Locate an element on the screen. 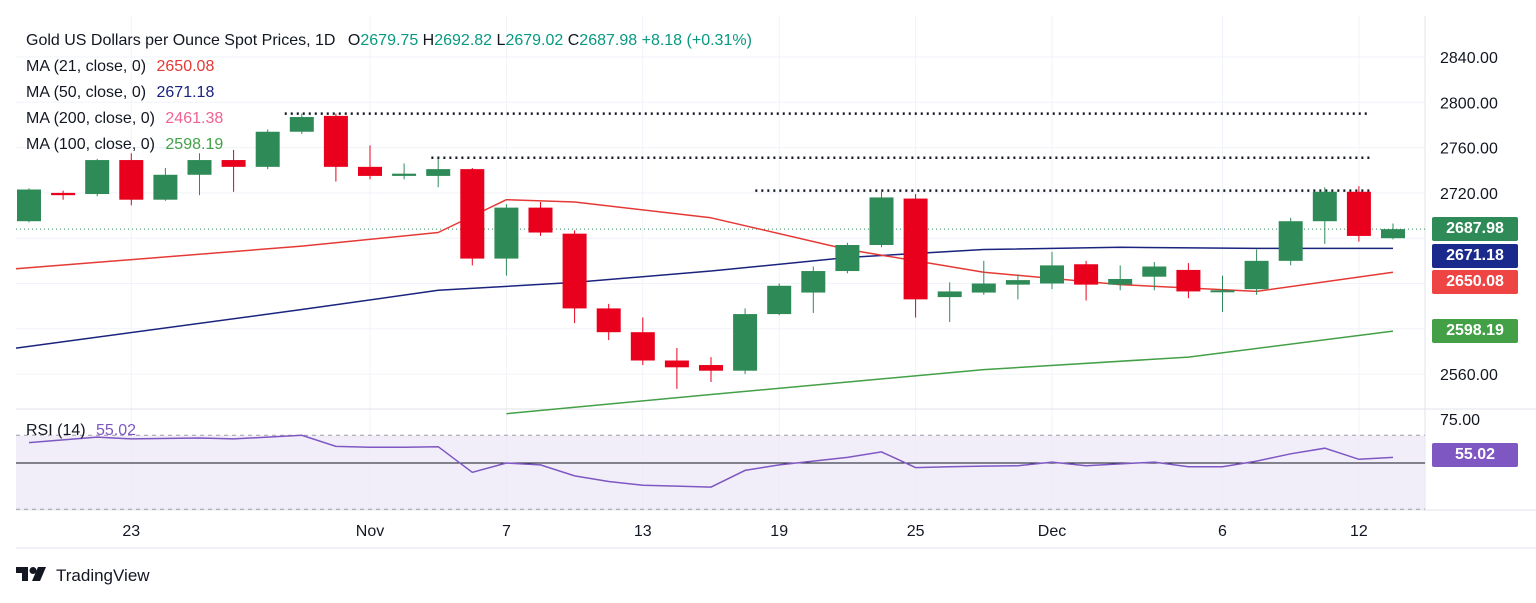 The height and width of the screenshot is (603, 1536). ma50-value: 2671.18 is located at coordinates (185, 92).